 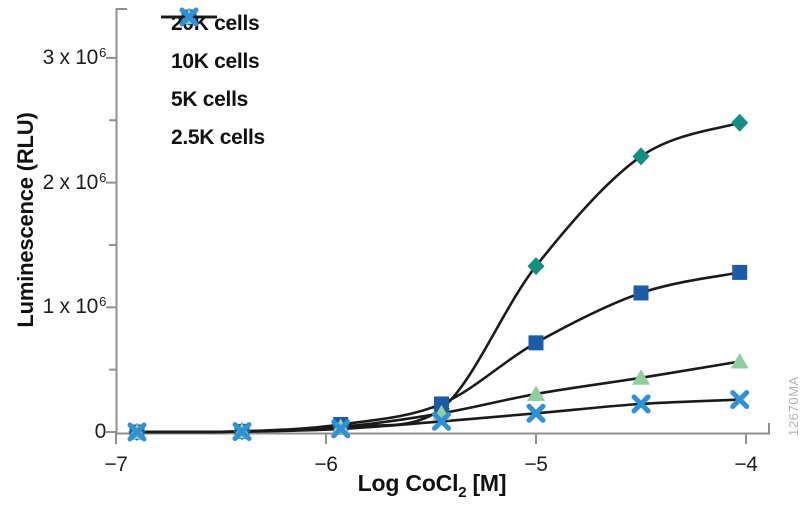 What do you see at coordinates (70, 182) in the screenshot?
I see `y-tick-label-base: 2 x 10` at bounding box center [70, 182].